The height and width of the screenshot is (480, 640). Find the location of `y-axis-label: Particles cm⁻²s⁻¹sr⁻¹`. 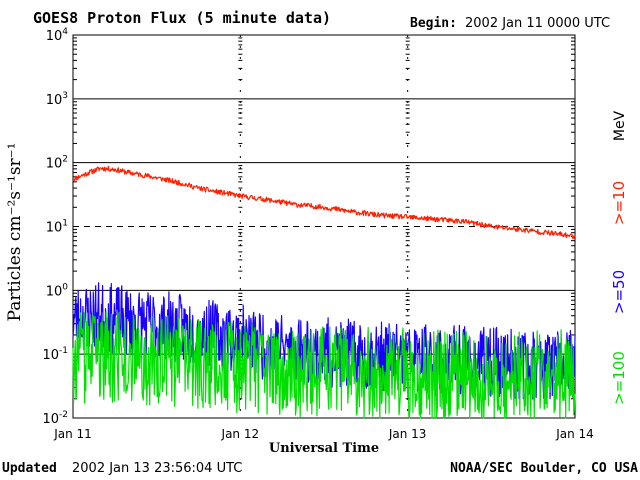

y-axis-label: Particles cm⁻²s⁻¹sr⁻¹ is located at coordinates (15, 232).